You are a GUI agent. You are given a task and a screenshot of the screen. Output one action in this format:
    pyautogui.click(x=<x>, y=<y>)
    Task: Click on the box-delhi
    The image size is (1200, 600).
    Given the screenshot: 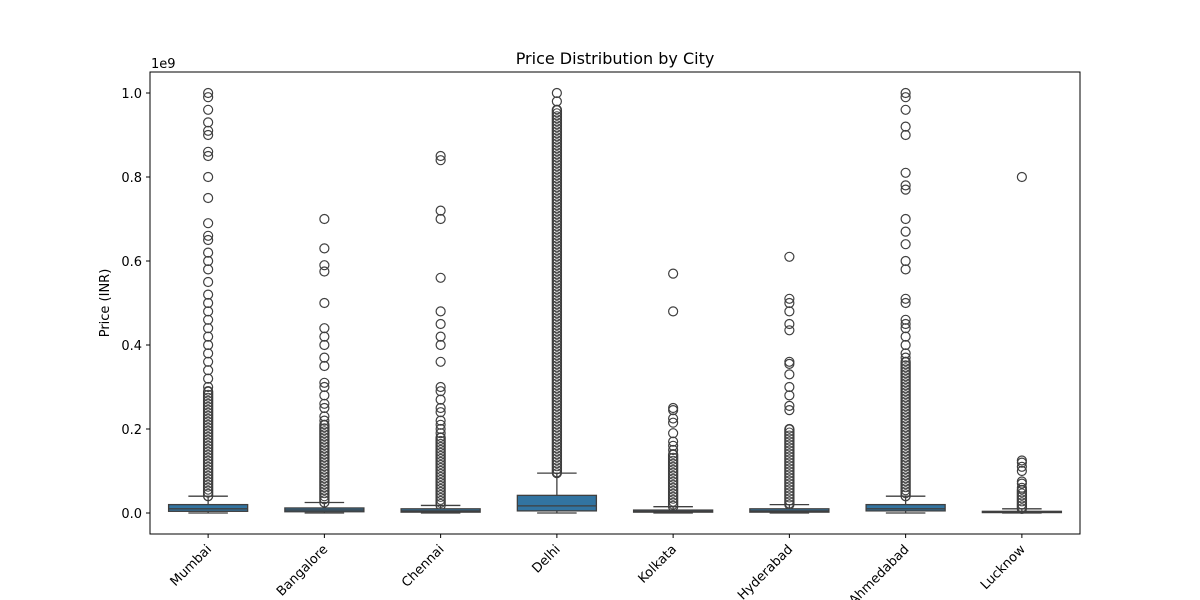 What is the action you would take?
    pyautogui.click(x=557, y=300)
    